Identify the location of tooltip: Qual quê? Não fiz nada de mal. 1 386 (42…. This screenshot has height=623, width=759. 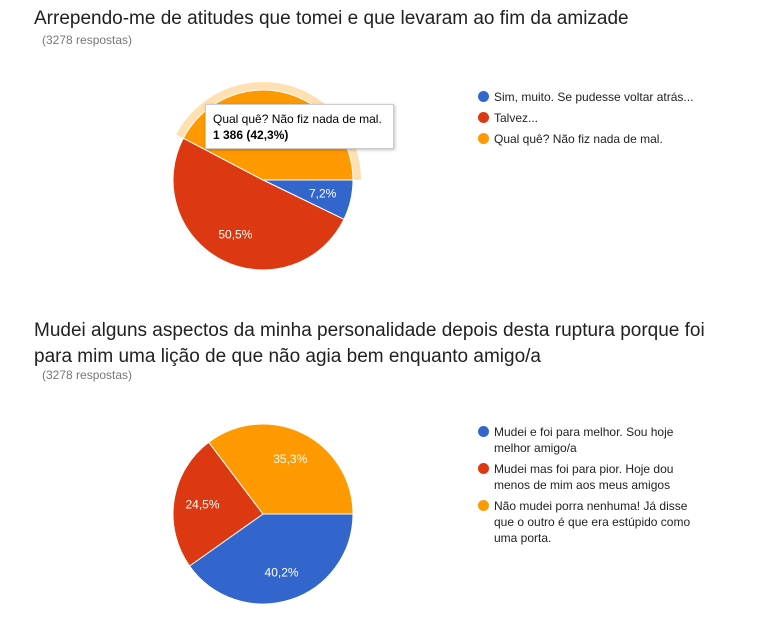
(299, 126).